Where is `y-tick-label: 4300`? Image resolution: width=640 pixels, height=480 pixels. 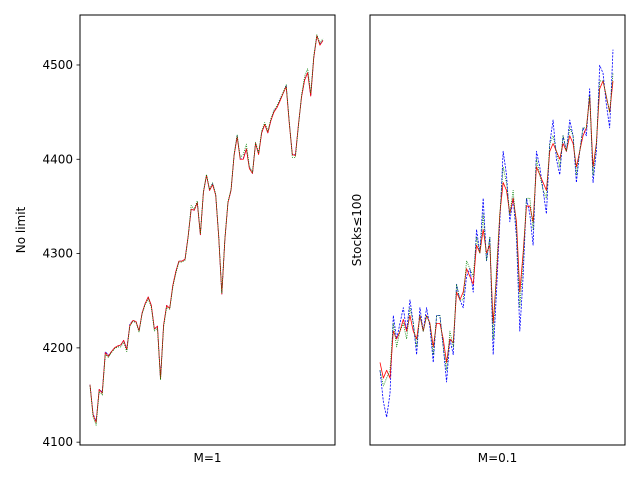
y-tick-label: 4300 is located at coordinates (57, 254).